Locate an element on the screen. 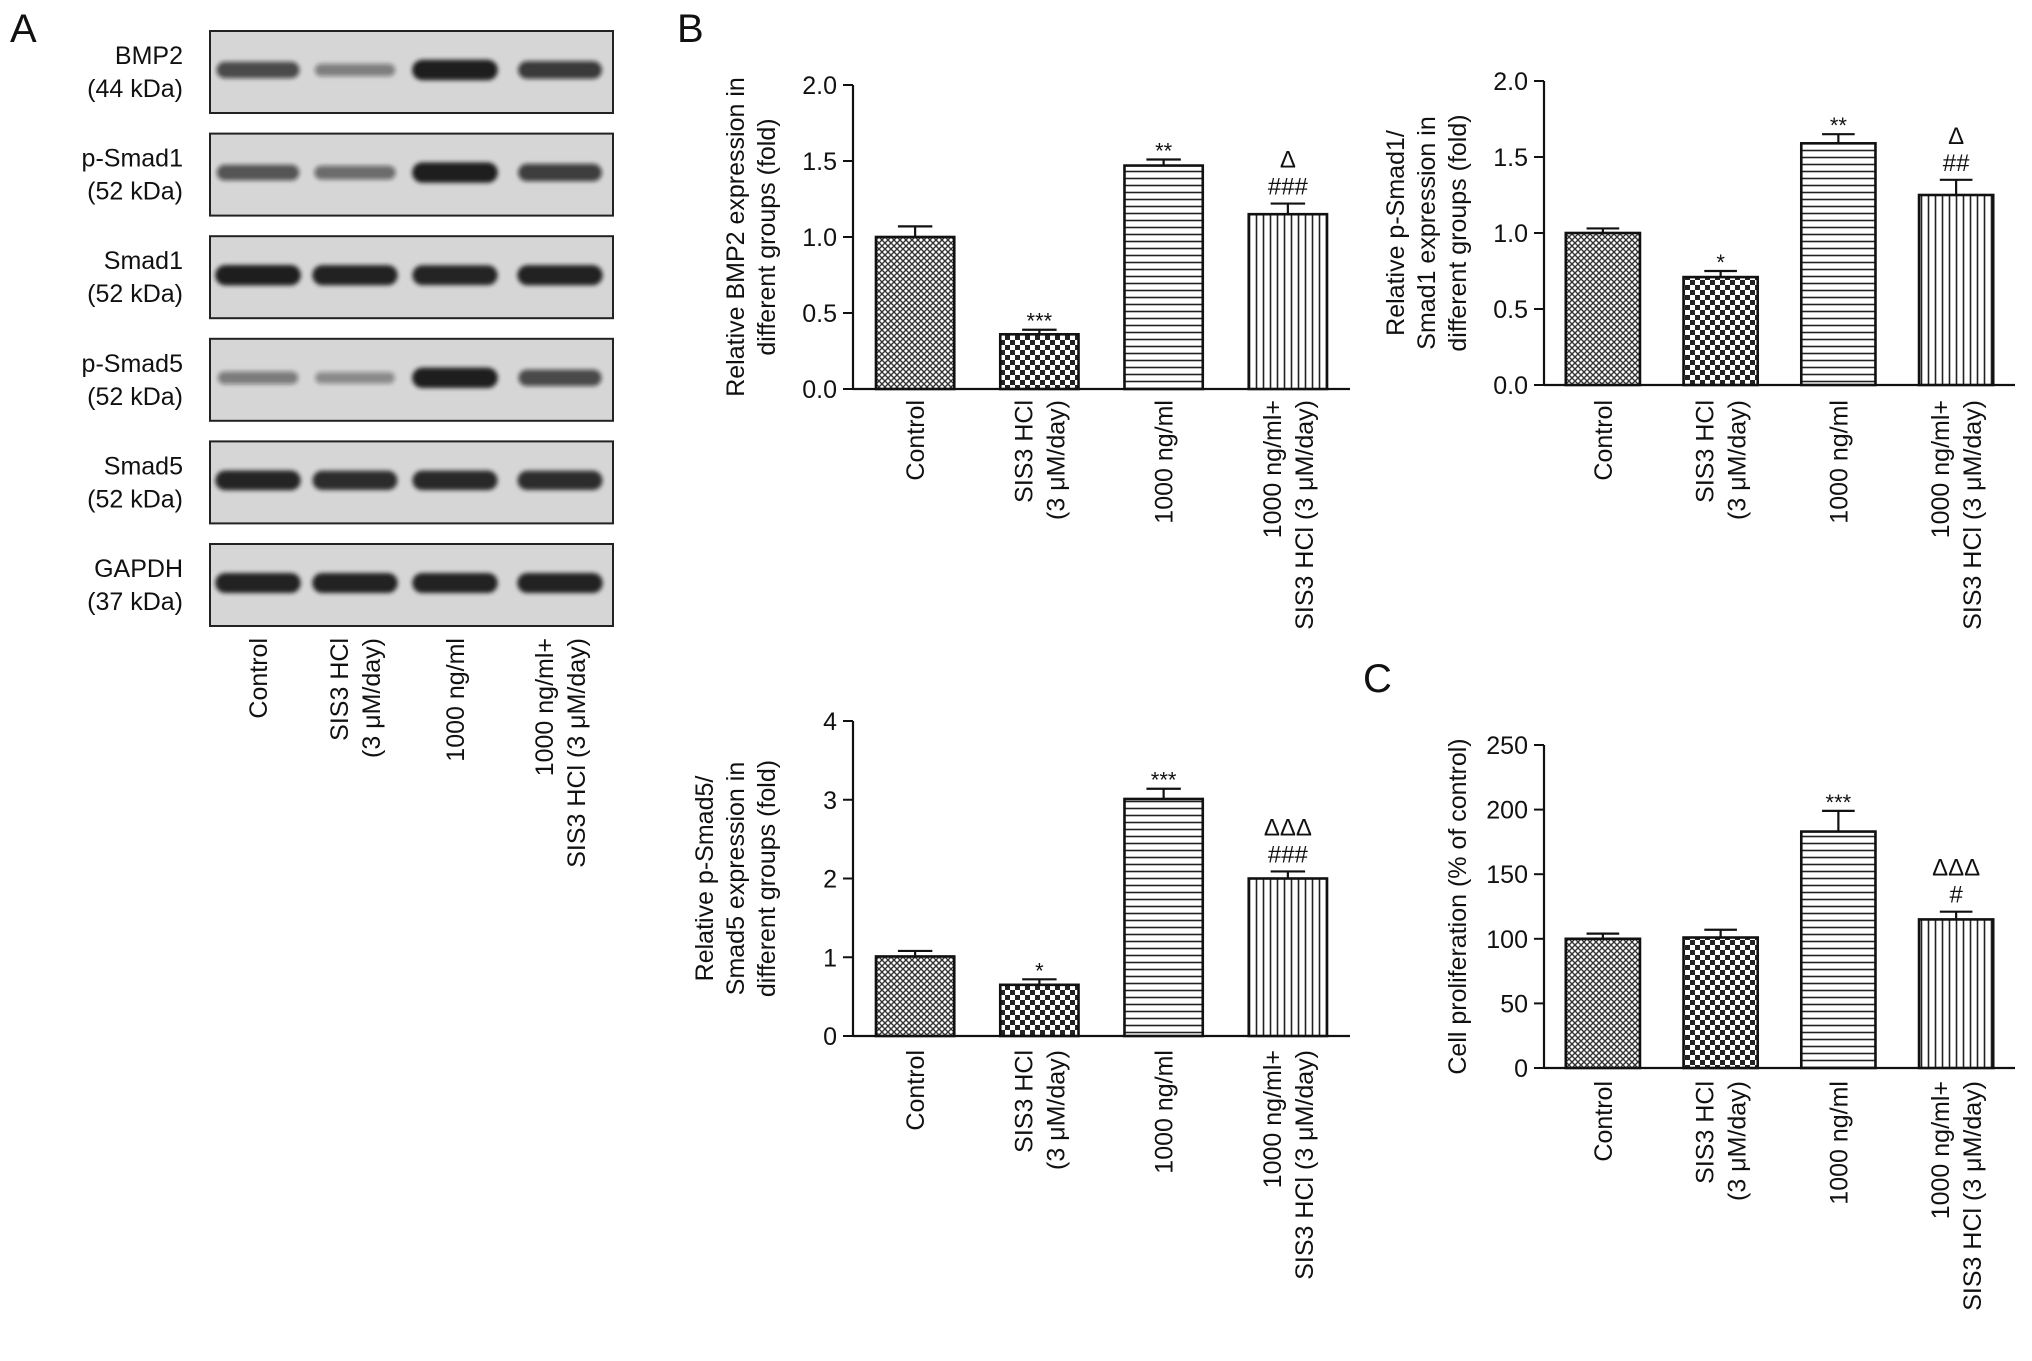  y-axis-title: different groups (fold) is located at coordinates (1458, 232).